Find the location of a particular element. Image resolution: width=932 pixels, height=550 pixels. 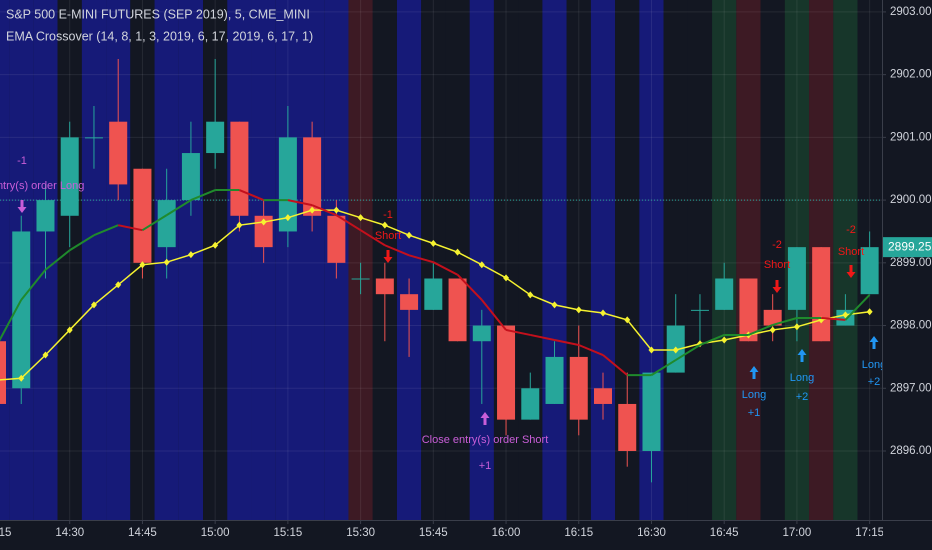

signal-label: Short is located at coordinates (388, 236).